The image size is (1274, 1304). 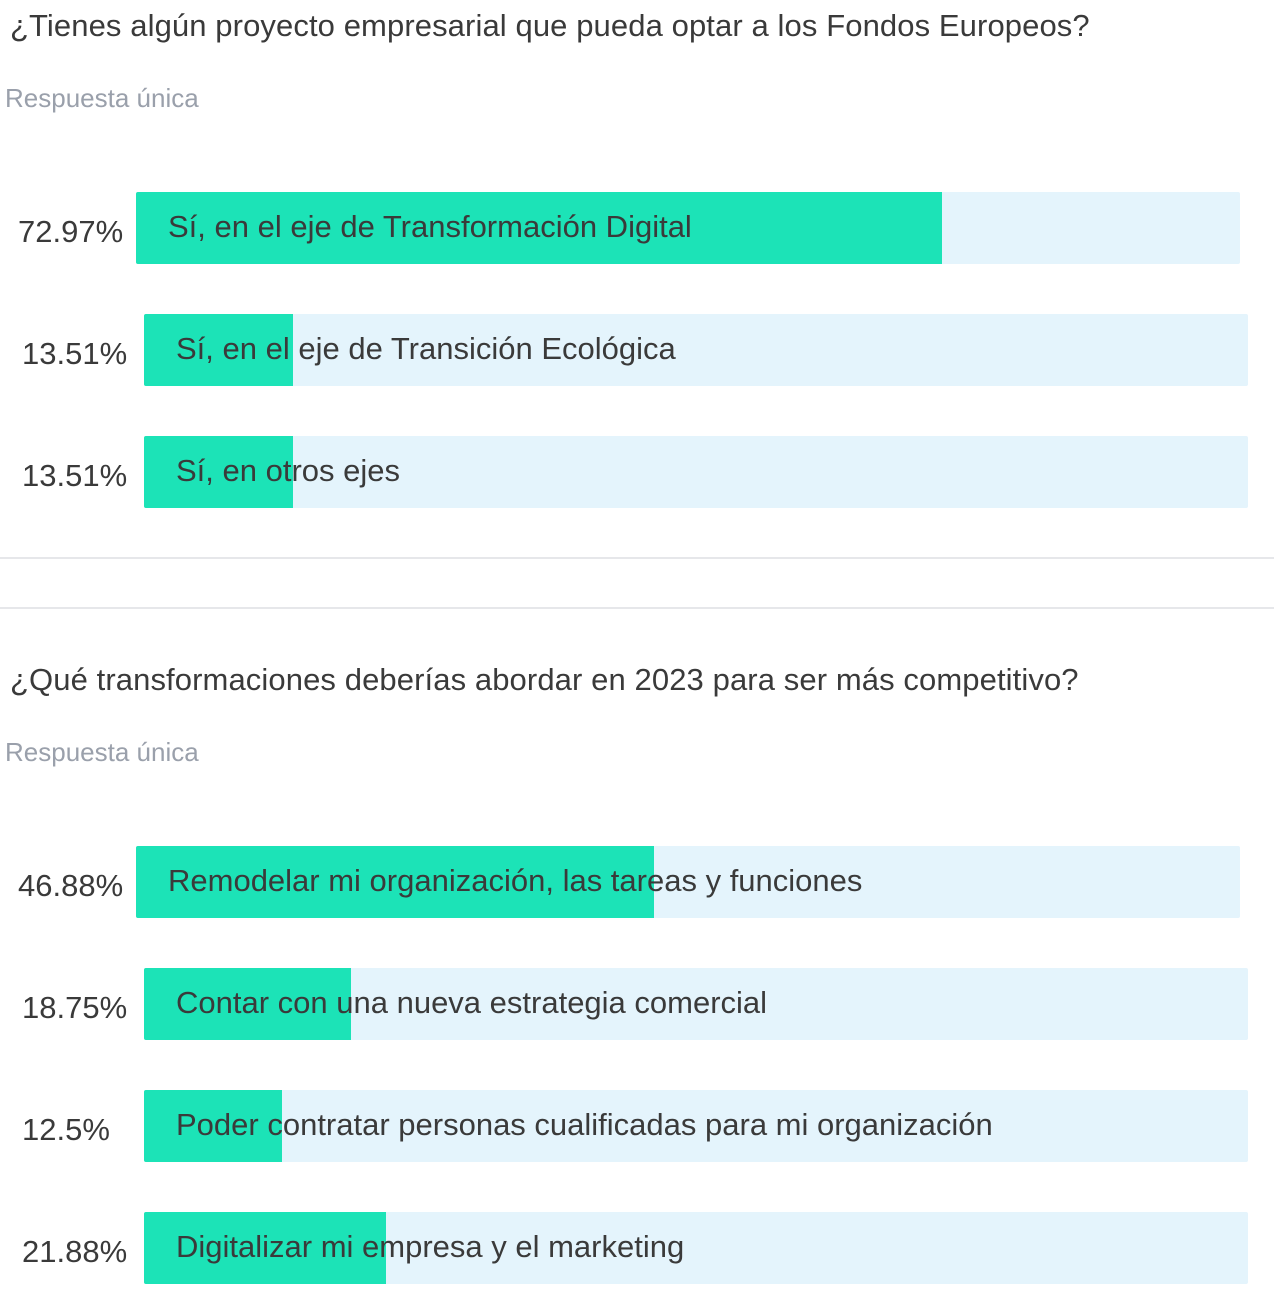 What do you see at coordinates (75, 1007) in the screenshot?
I see `bar-percent-label: 18.75%` at bounding box center [75, 1007].